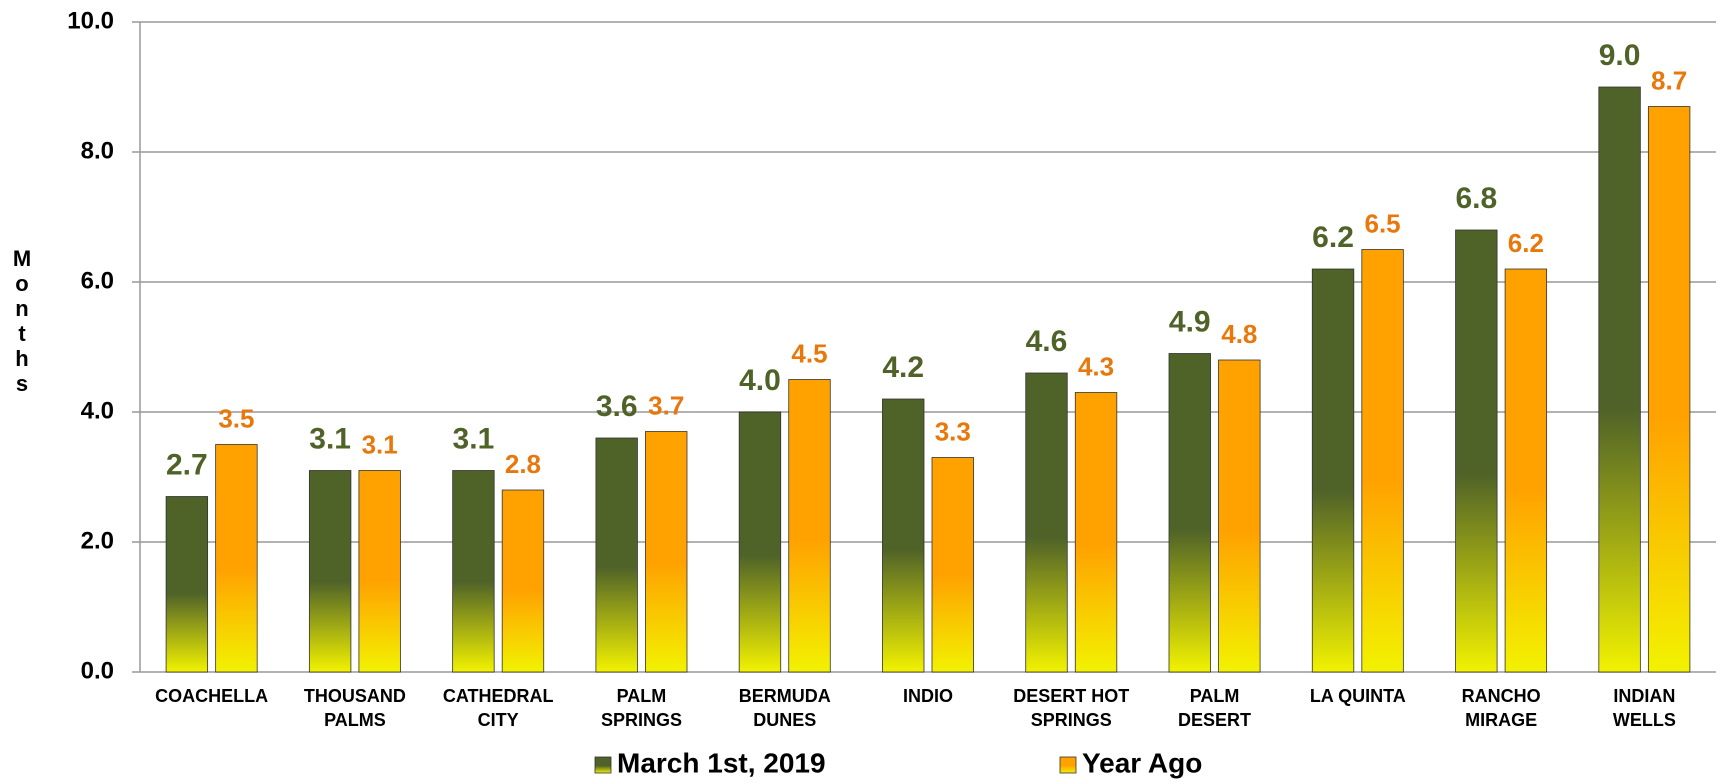 This screenshot has height=784, width=1721. I want to click on value-label: 4.3, so click(1096, 366).